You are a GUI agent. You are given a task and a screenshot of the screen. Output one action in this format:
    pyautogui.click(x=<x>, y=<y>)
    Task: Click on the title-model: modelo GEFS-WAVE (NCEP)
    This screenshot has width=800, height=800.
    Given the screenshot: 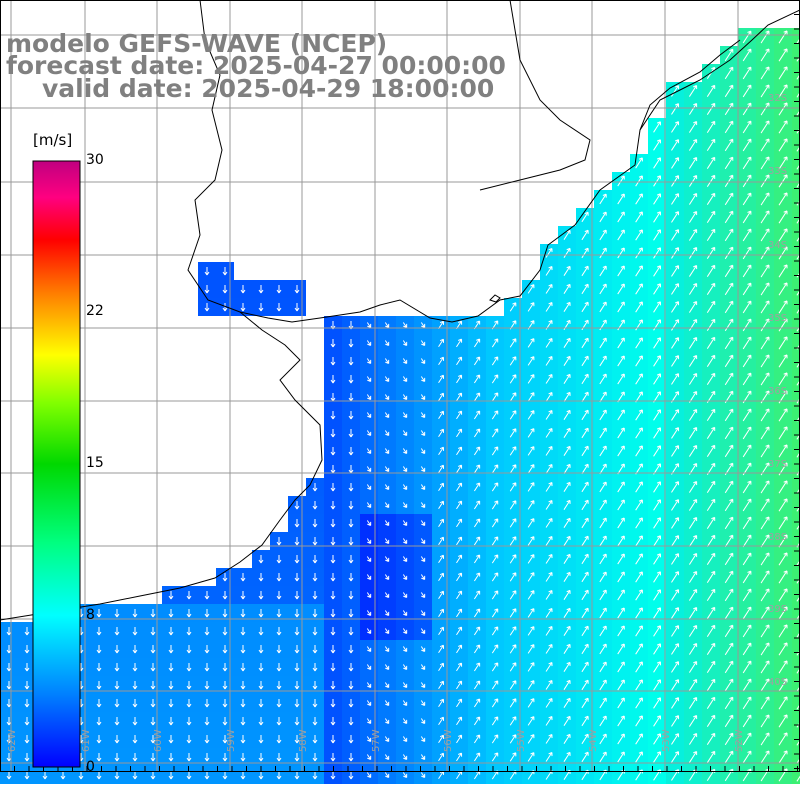 What is the action you would take?
    pyautogui.click(x=197, y=43)
    